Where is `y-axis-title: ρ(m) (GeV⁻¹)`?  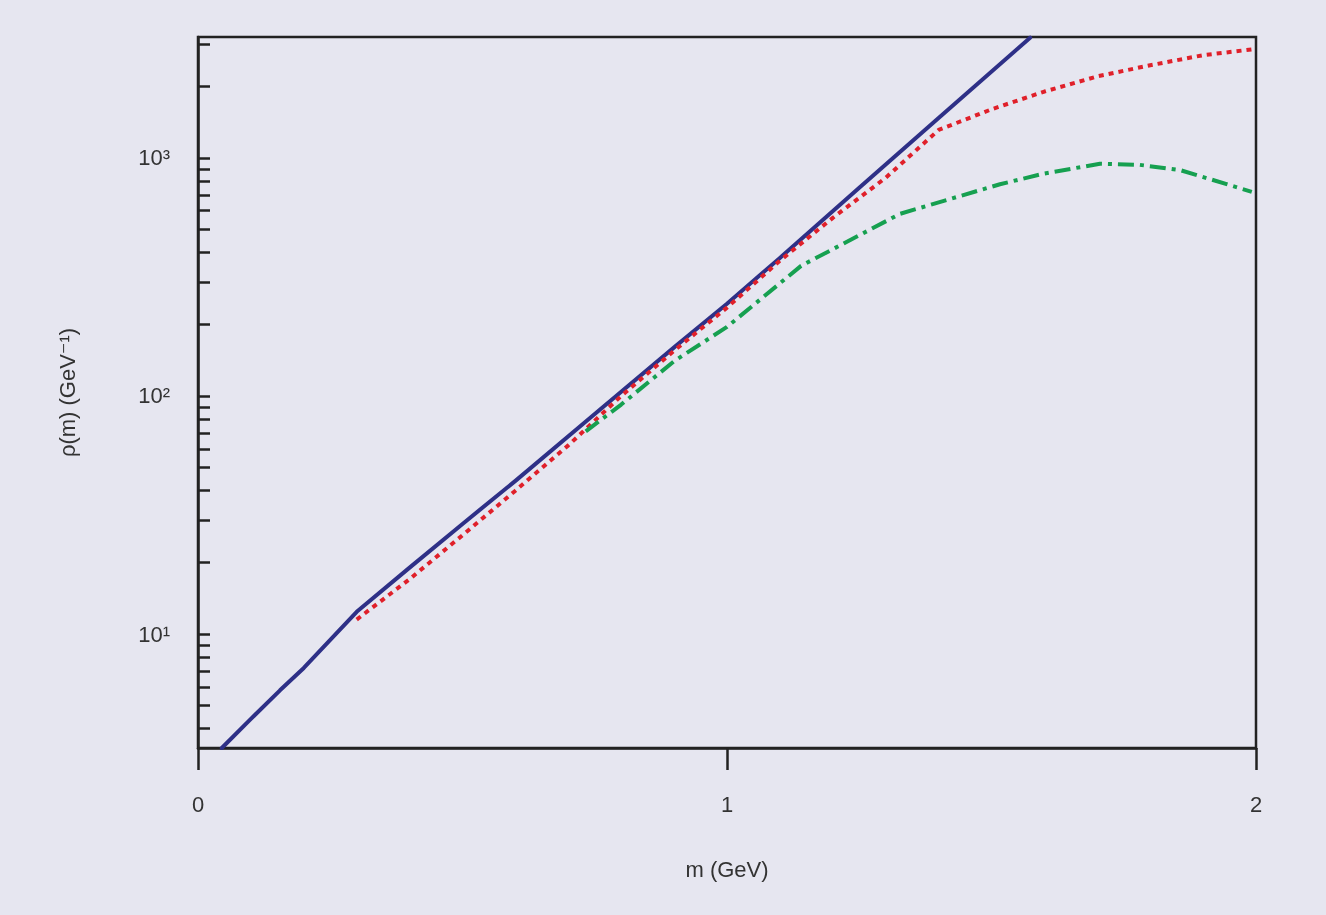
y-axis-title: ρ(m) (GeV⁻¹) is located at coordinates (67, 392).